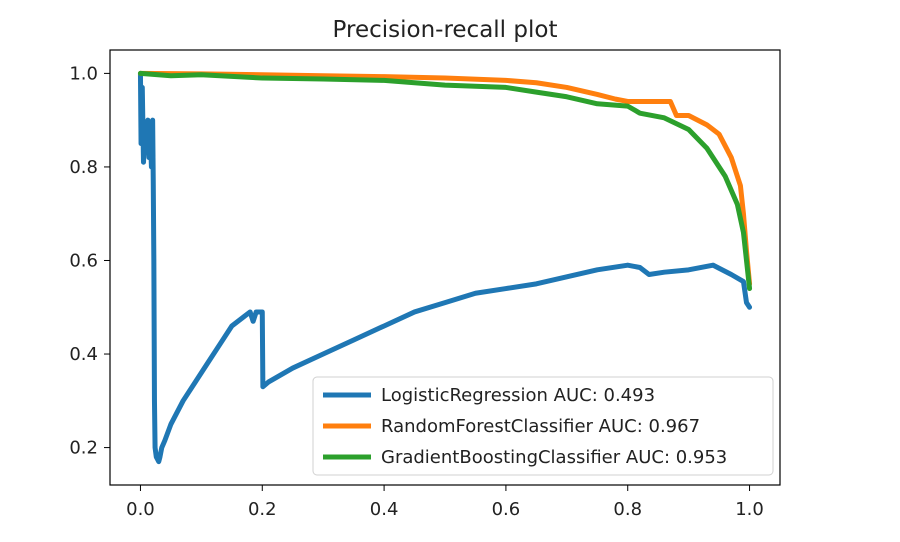  What do you see at coordinates (384, 509) in the screenshot?
I see `x-tick-label: 0.4` at bounding box center [384, 509].